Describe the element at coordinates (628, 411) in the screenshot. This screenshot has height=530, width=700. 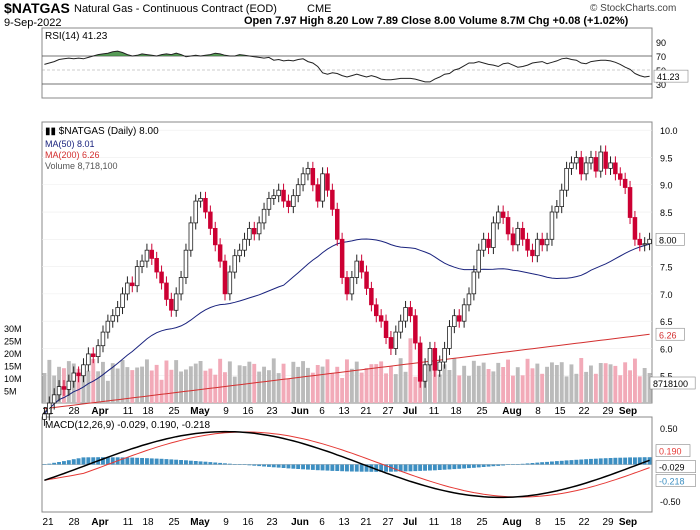
I see `x-axis-label: Sep` at that location.